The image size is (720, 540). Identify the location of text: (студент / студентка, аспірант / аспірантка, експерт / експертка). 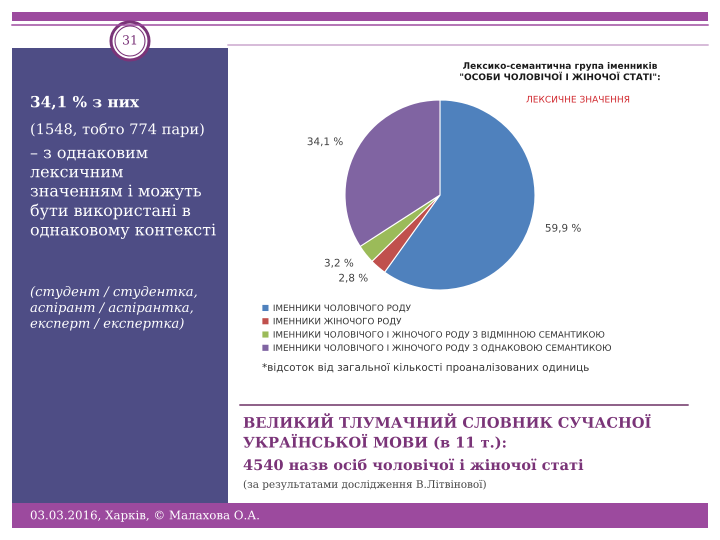
(113, 308).